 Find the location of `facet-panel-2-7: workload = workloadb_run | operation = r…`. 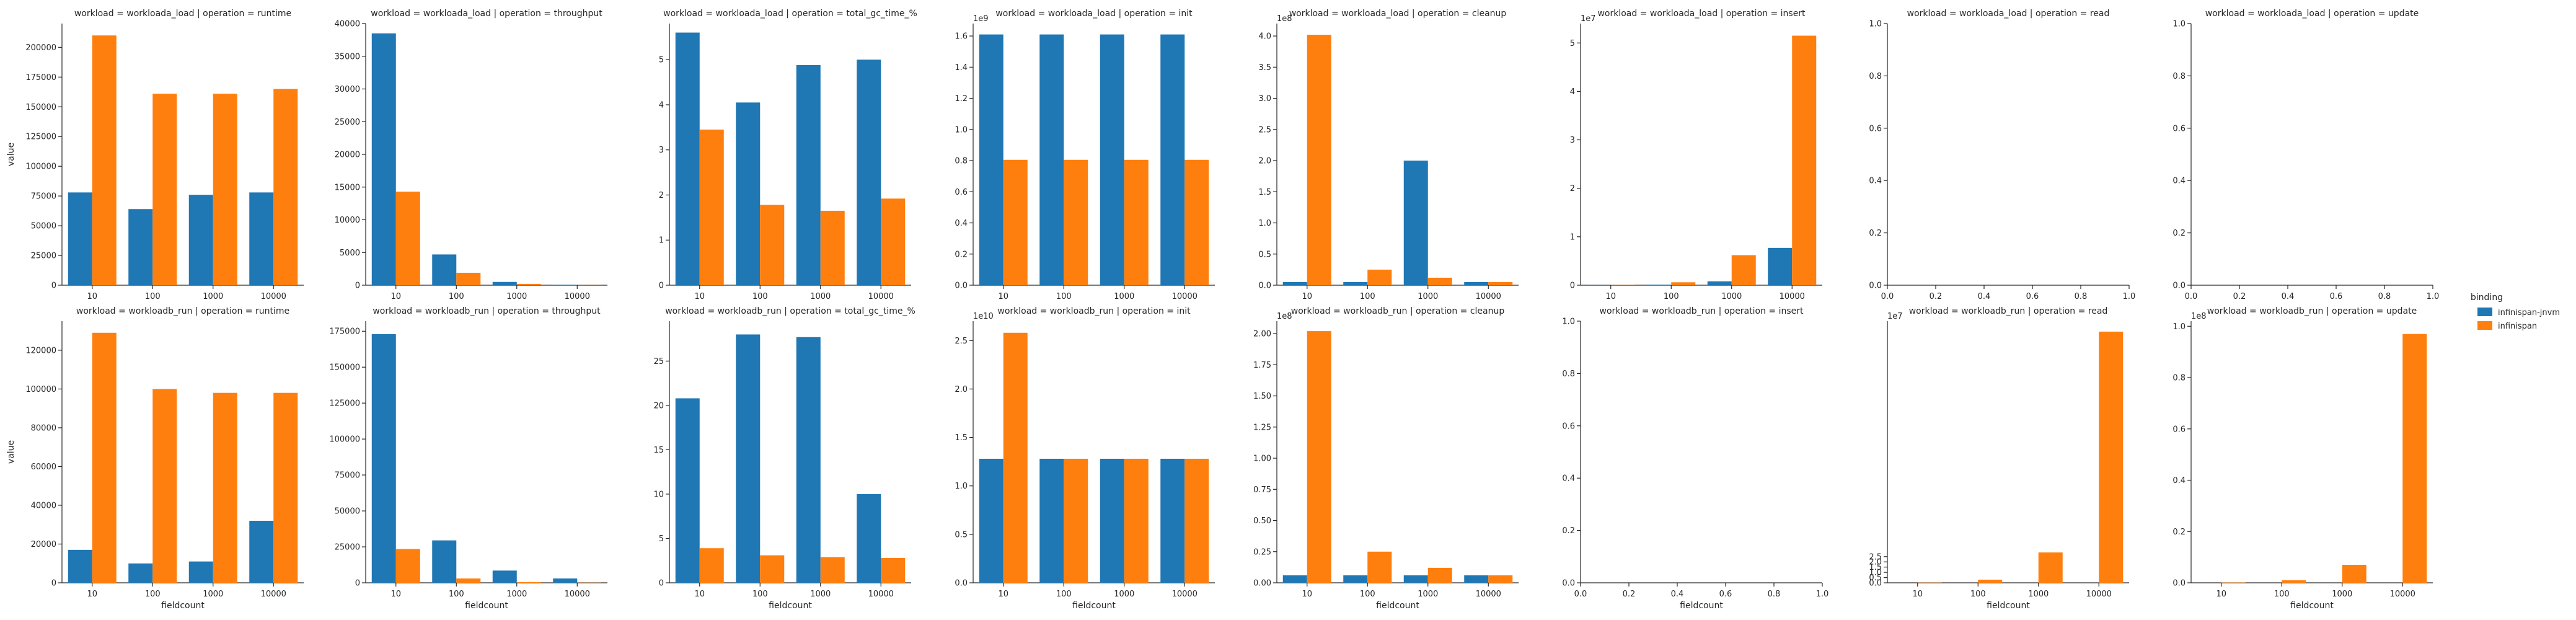

facet-panel-2-7: workload = workloadb_run | operation = r… is located at coordinates (1999, 458).